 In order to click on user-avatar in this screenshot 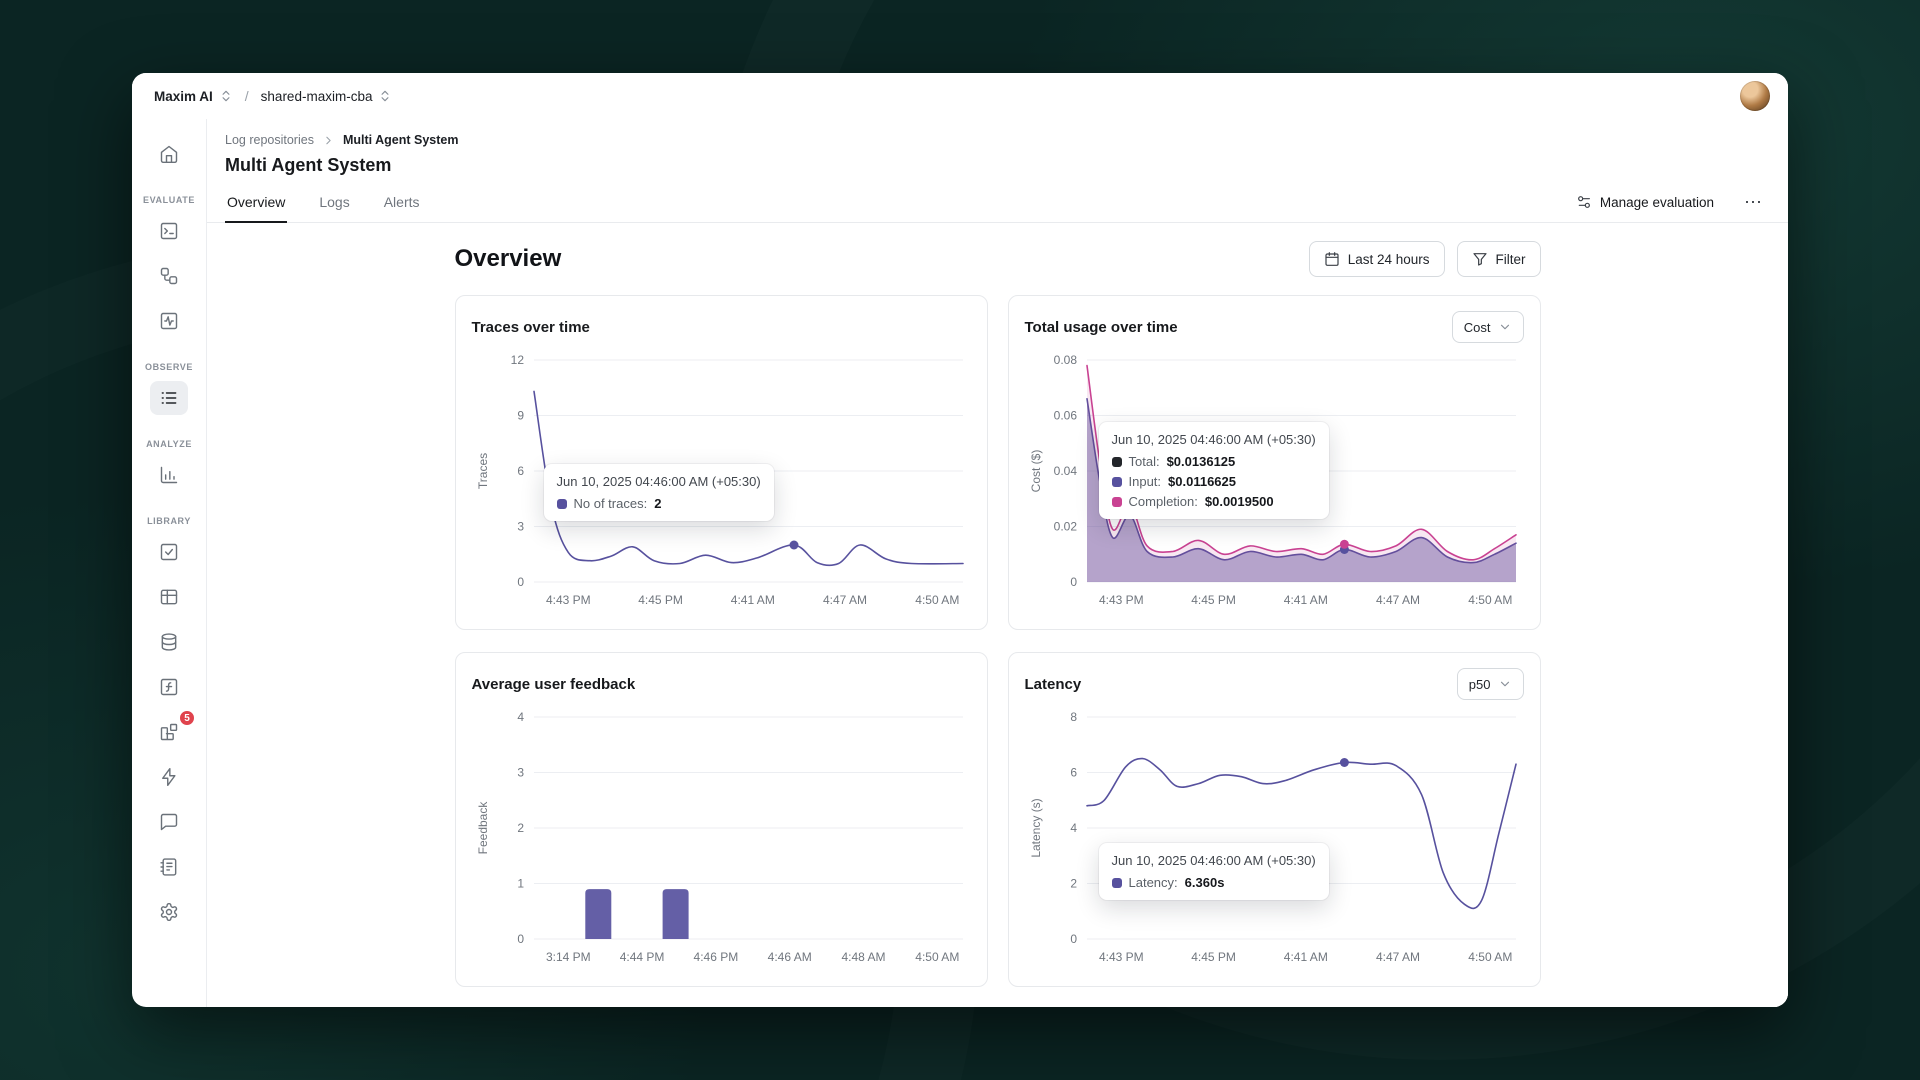, I will do `click(1755, 96)`.